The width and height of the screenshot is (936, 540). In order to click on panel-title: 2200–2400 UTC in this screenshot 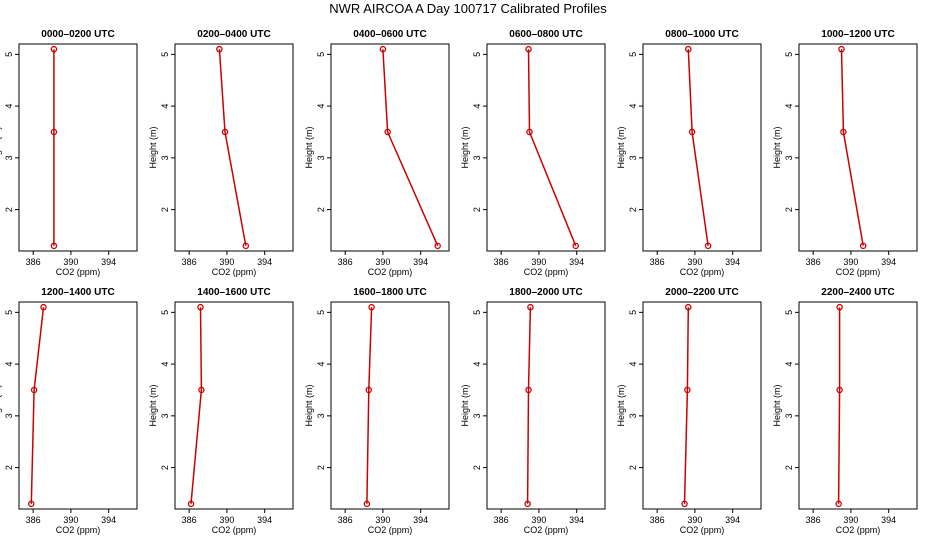, I will do `click(857, 292)`.